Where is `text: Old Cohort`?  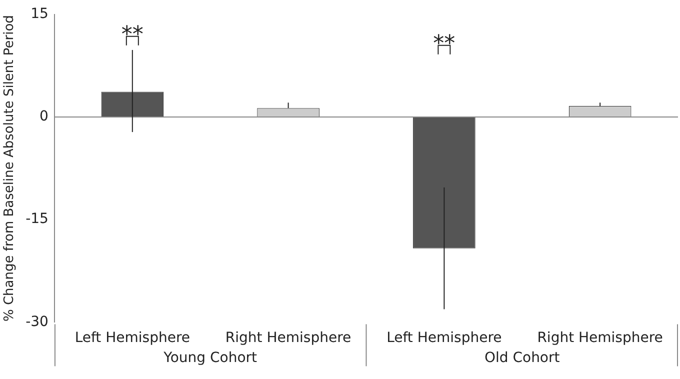
text: Old Cohort is located at coordinates (522, 358).